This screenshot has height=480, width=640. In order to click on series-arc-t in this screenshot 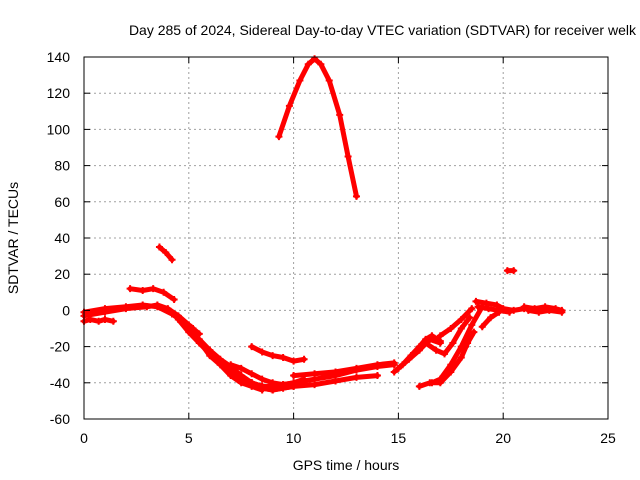, I will do `click(448, 336)`.